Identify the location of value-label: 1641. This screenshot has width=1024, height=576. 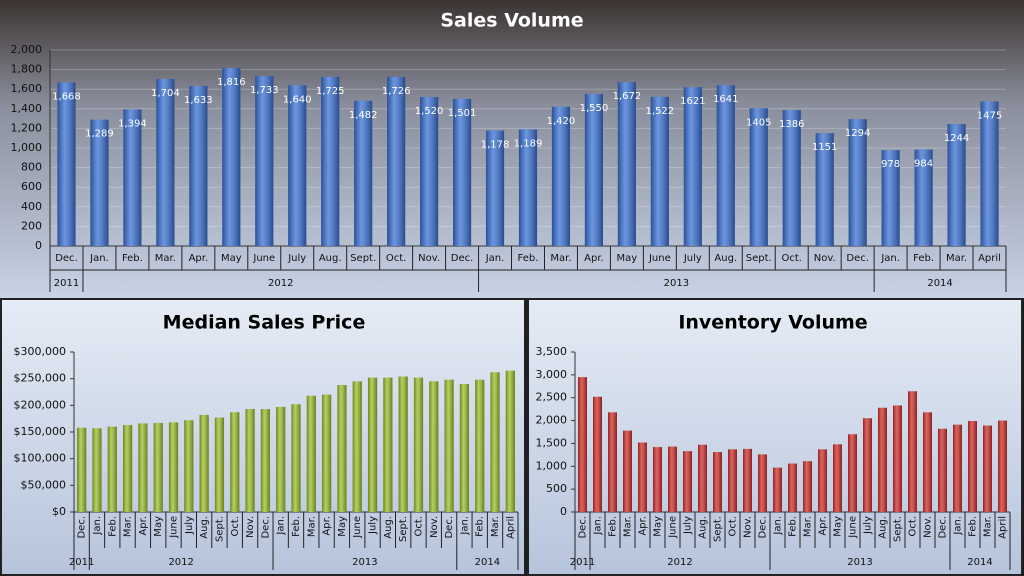
(725, 99).